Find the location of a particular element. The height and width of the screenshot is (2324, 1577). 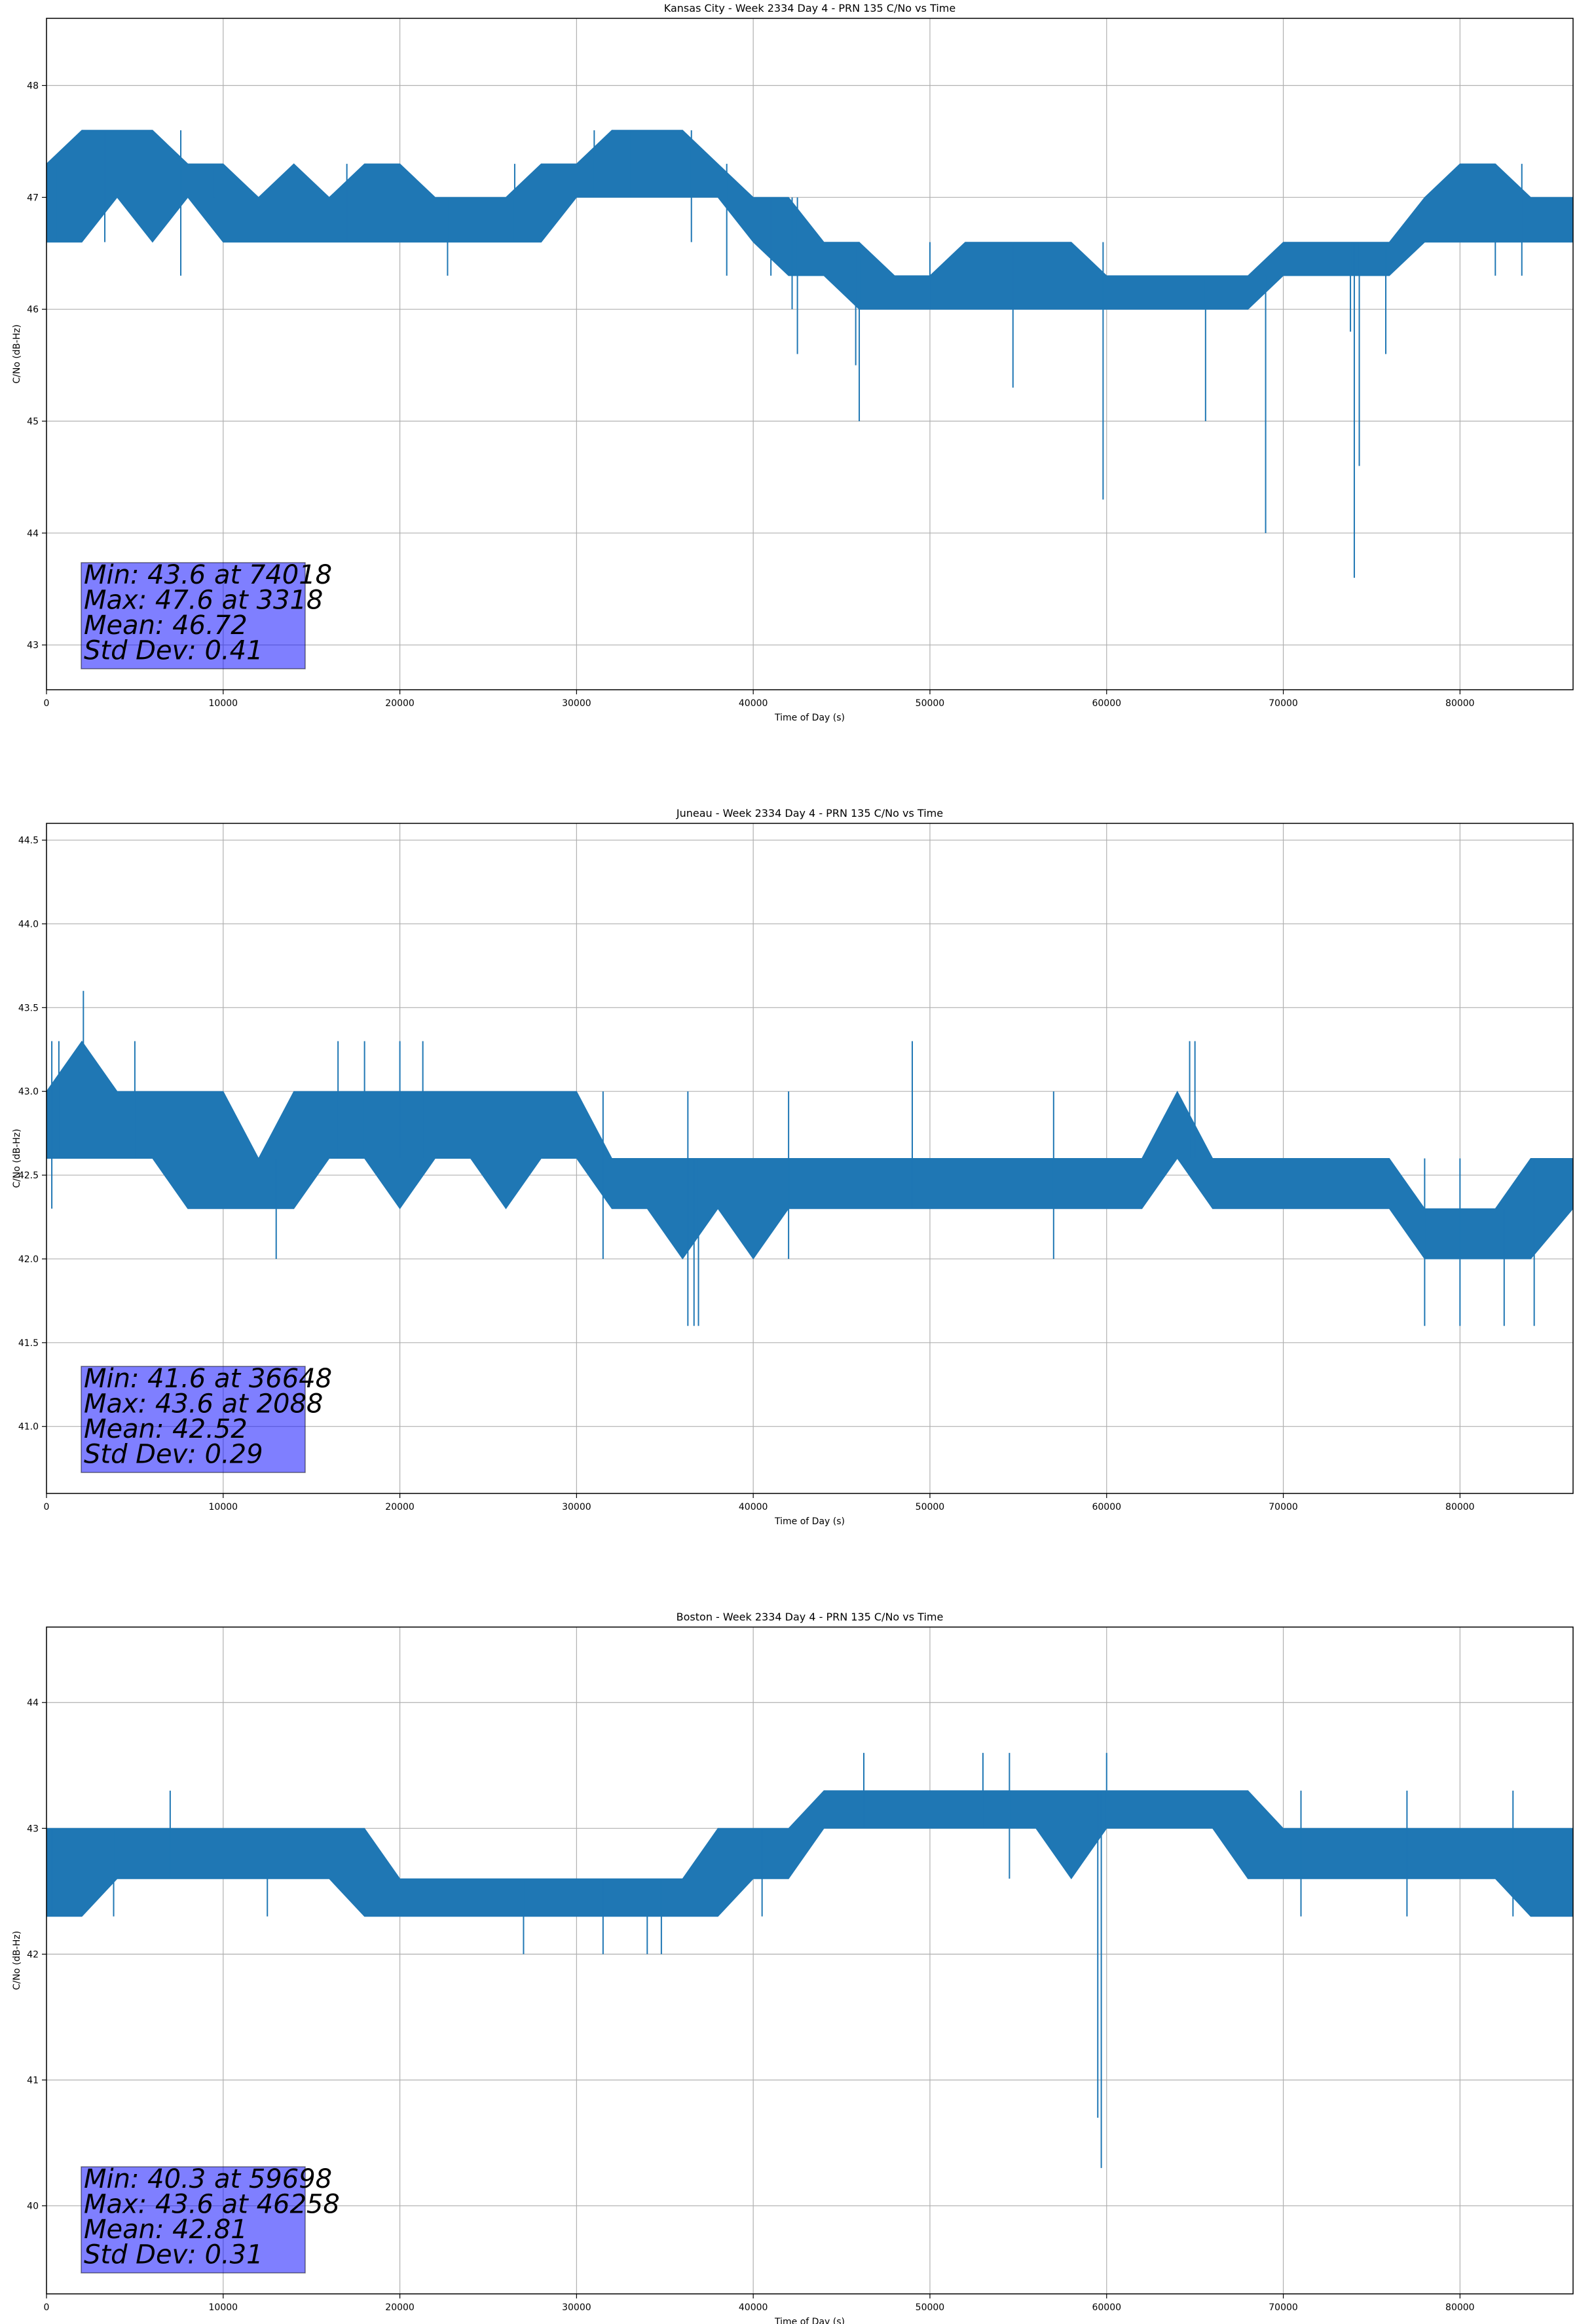

stats-line: Std Dev: 0.29 is located at coordinates (173, 1455).